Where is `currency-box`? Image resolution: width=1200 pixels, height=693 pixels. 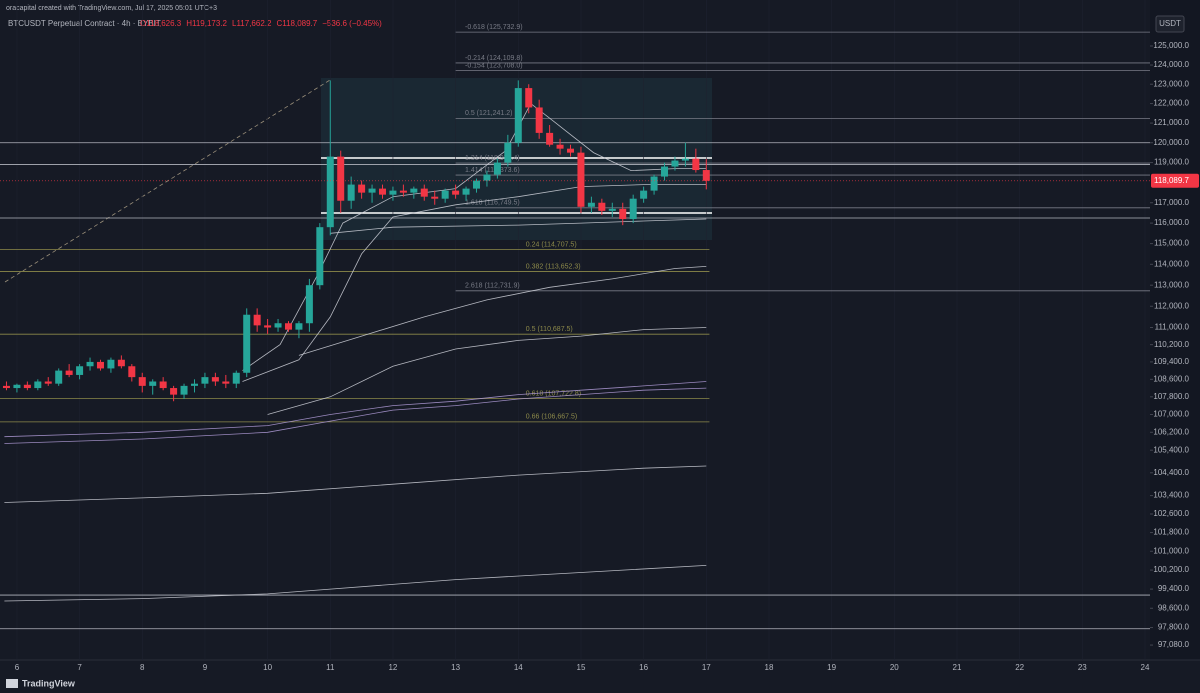
currency-box is located at coordinates (1170, 24).